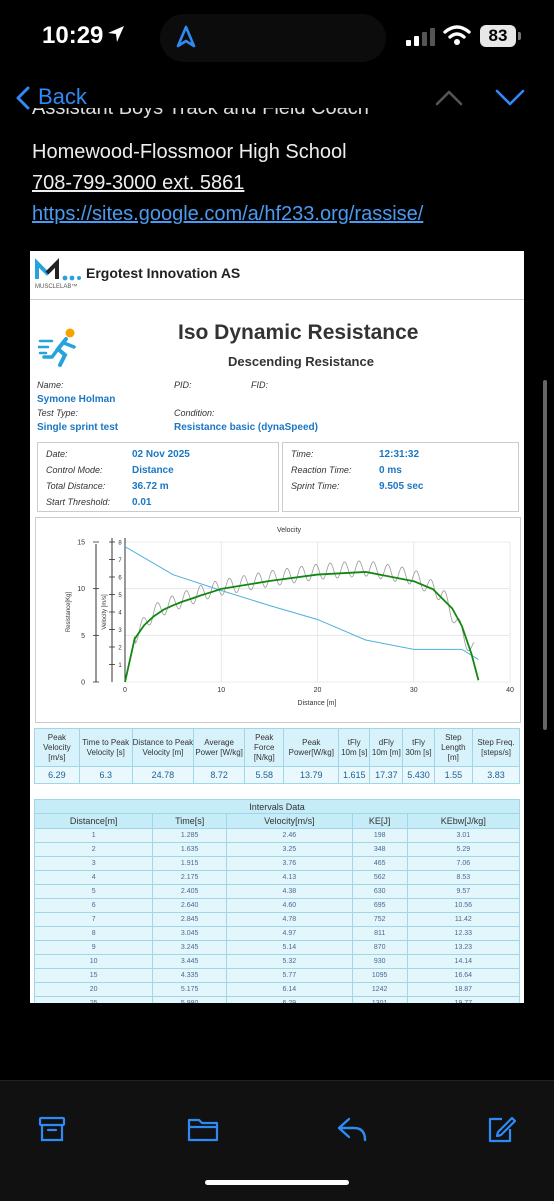  Describe the element at coordinates (189, 933) in the screenshot. I see `table-cell: 3.045` at that location.